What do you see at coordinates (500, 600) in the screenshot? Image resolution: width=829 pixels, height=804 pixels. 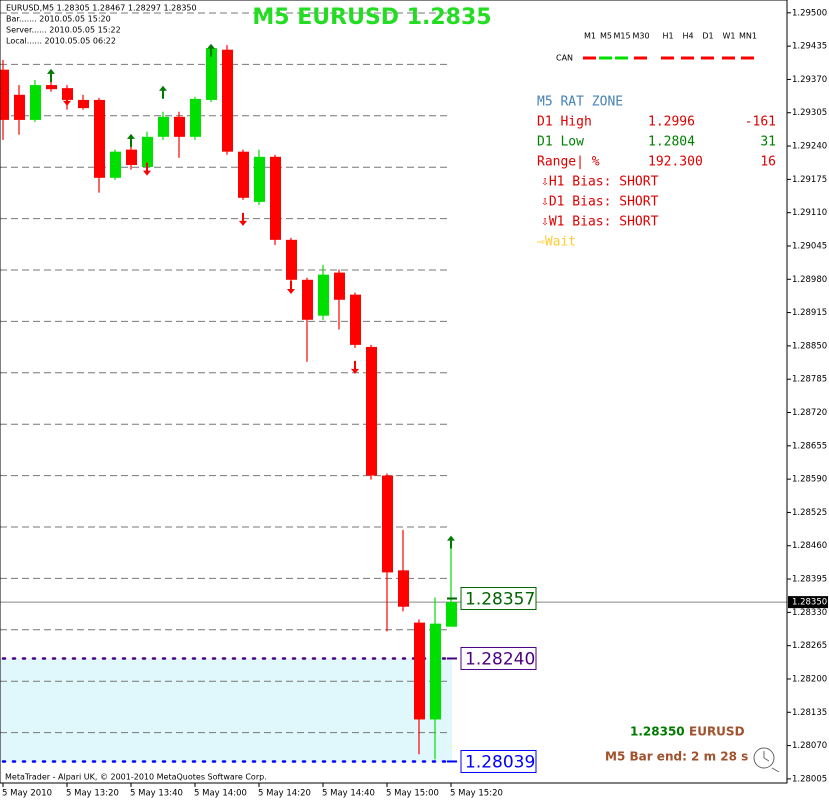 I see `level-label: 1.28357` at bounding box center [500, 600].